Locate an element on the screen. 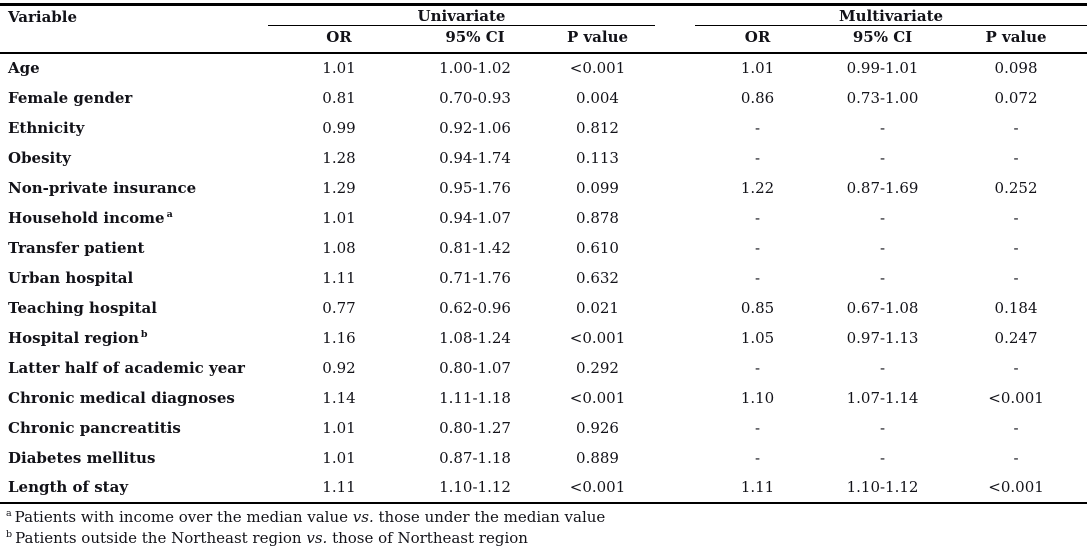 This screenshot has height=551, width=1089. univariate-or-cell: 0.99 is located at coordinates (339, 127).